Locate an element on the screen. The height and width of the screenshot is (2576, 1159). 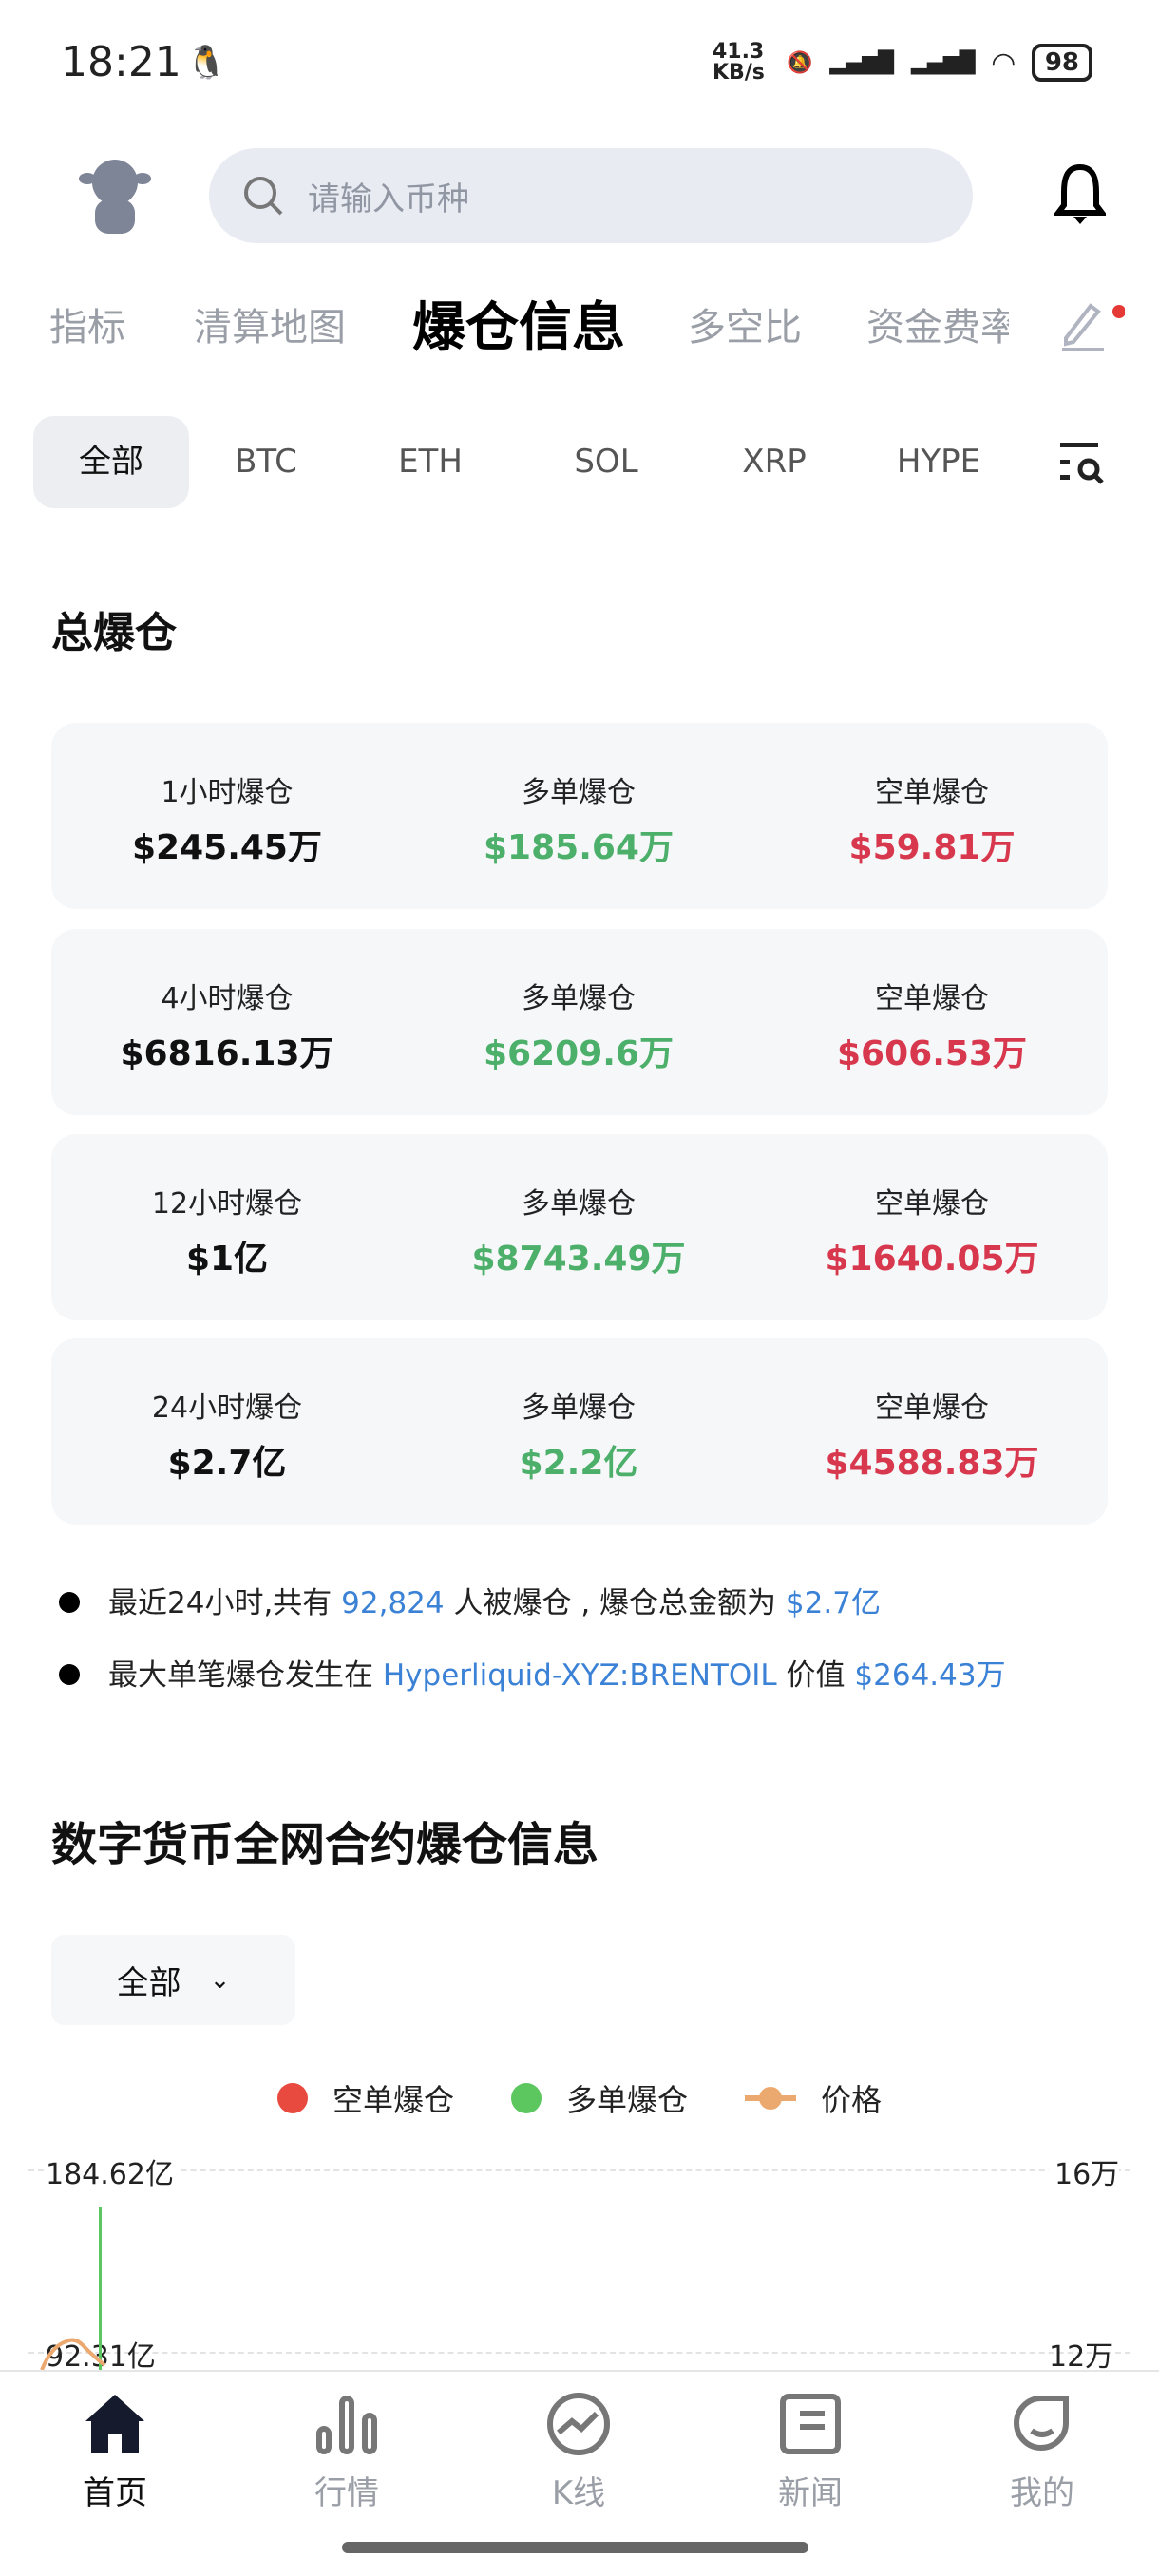
liquidation-card-12h: 12小时爆仓 多单爆仓 空单爆仓 $1亿 $8743.49万 $1640.05万 is located at coordinates (579, 1227).